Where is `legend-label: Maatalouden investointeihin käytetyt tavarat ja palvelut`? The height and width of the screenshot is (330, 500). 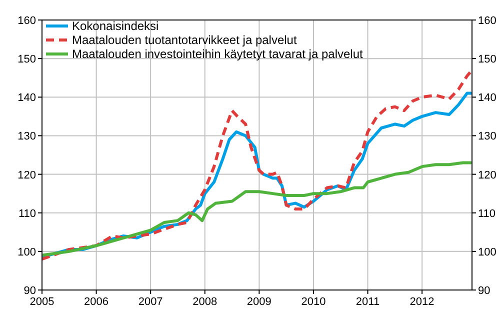 legend-label: Maatalouden investointeihin käytetyt tavarat ja palvelut is located at coordinates (218, 54).